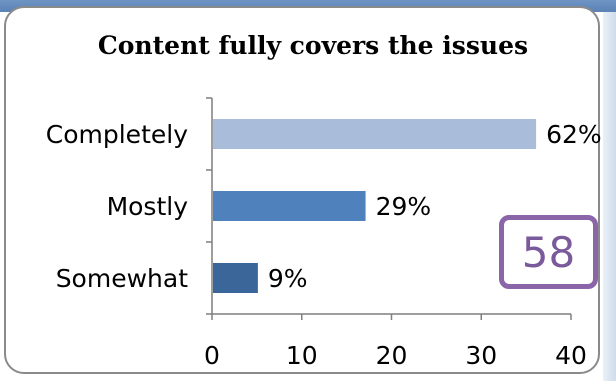  I want to click on category-label: Mostly, so click(148, 206).